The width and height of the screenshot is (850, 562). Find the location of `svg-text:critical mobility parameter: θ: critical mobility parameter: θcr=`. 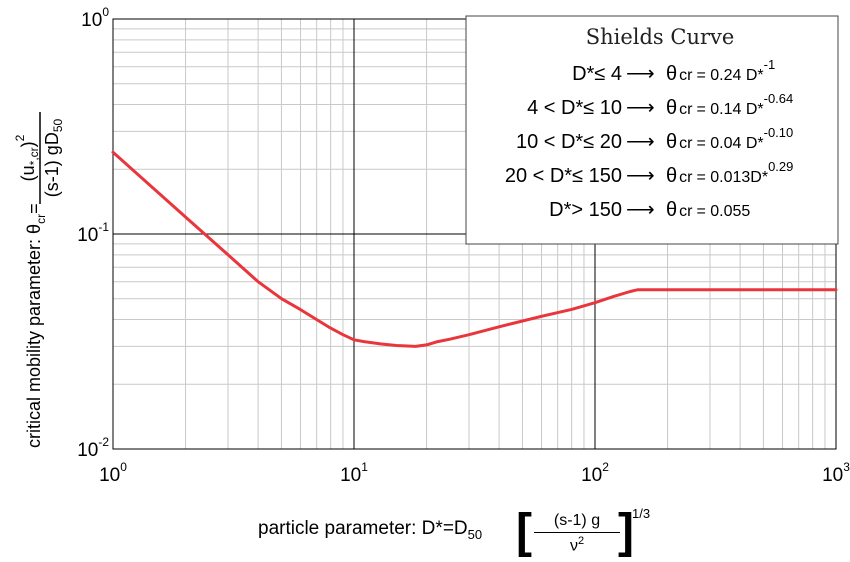

svg-text:critical mobility parameter: θ: critical mobility parameter: θcr= is located at coordinates (36, 325).